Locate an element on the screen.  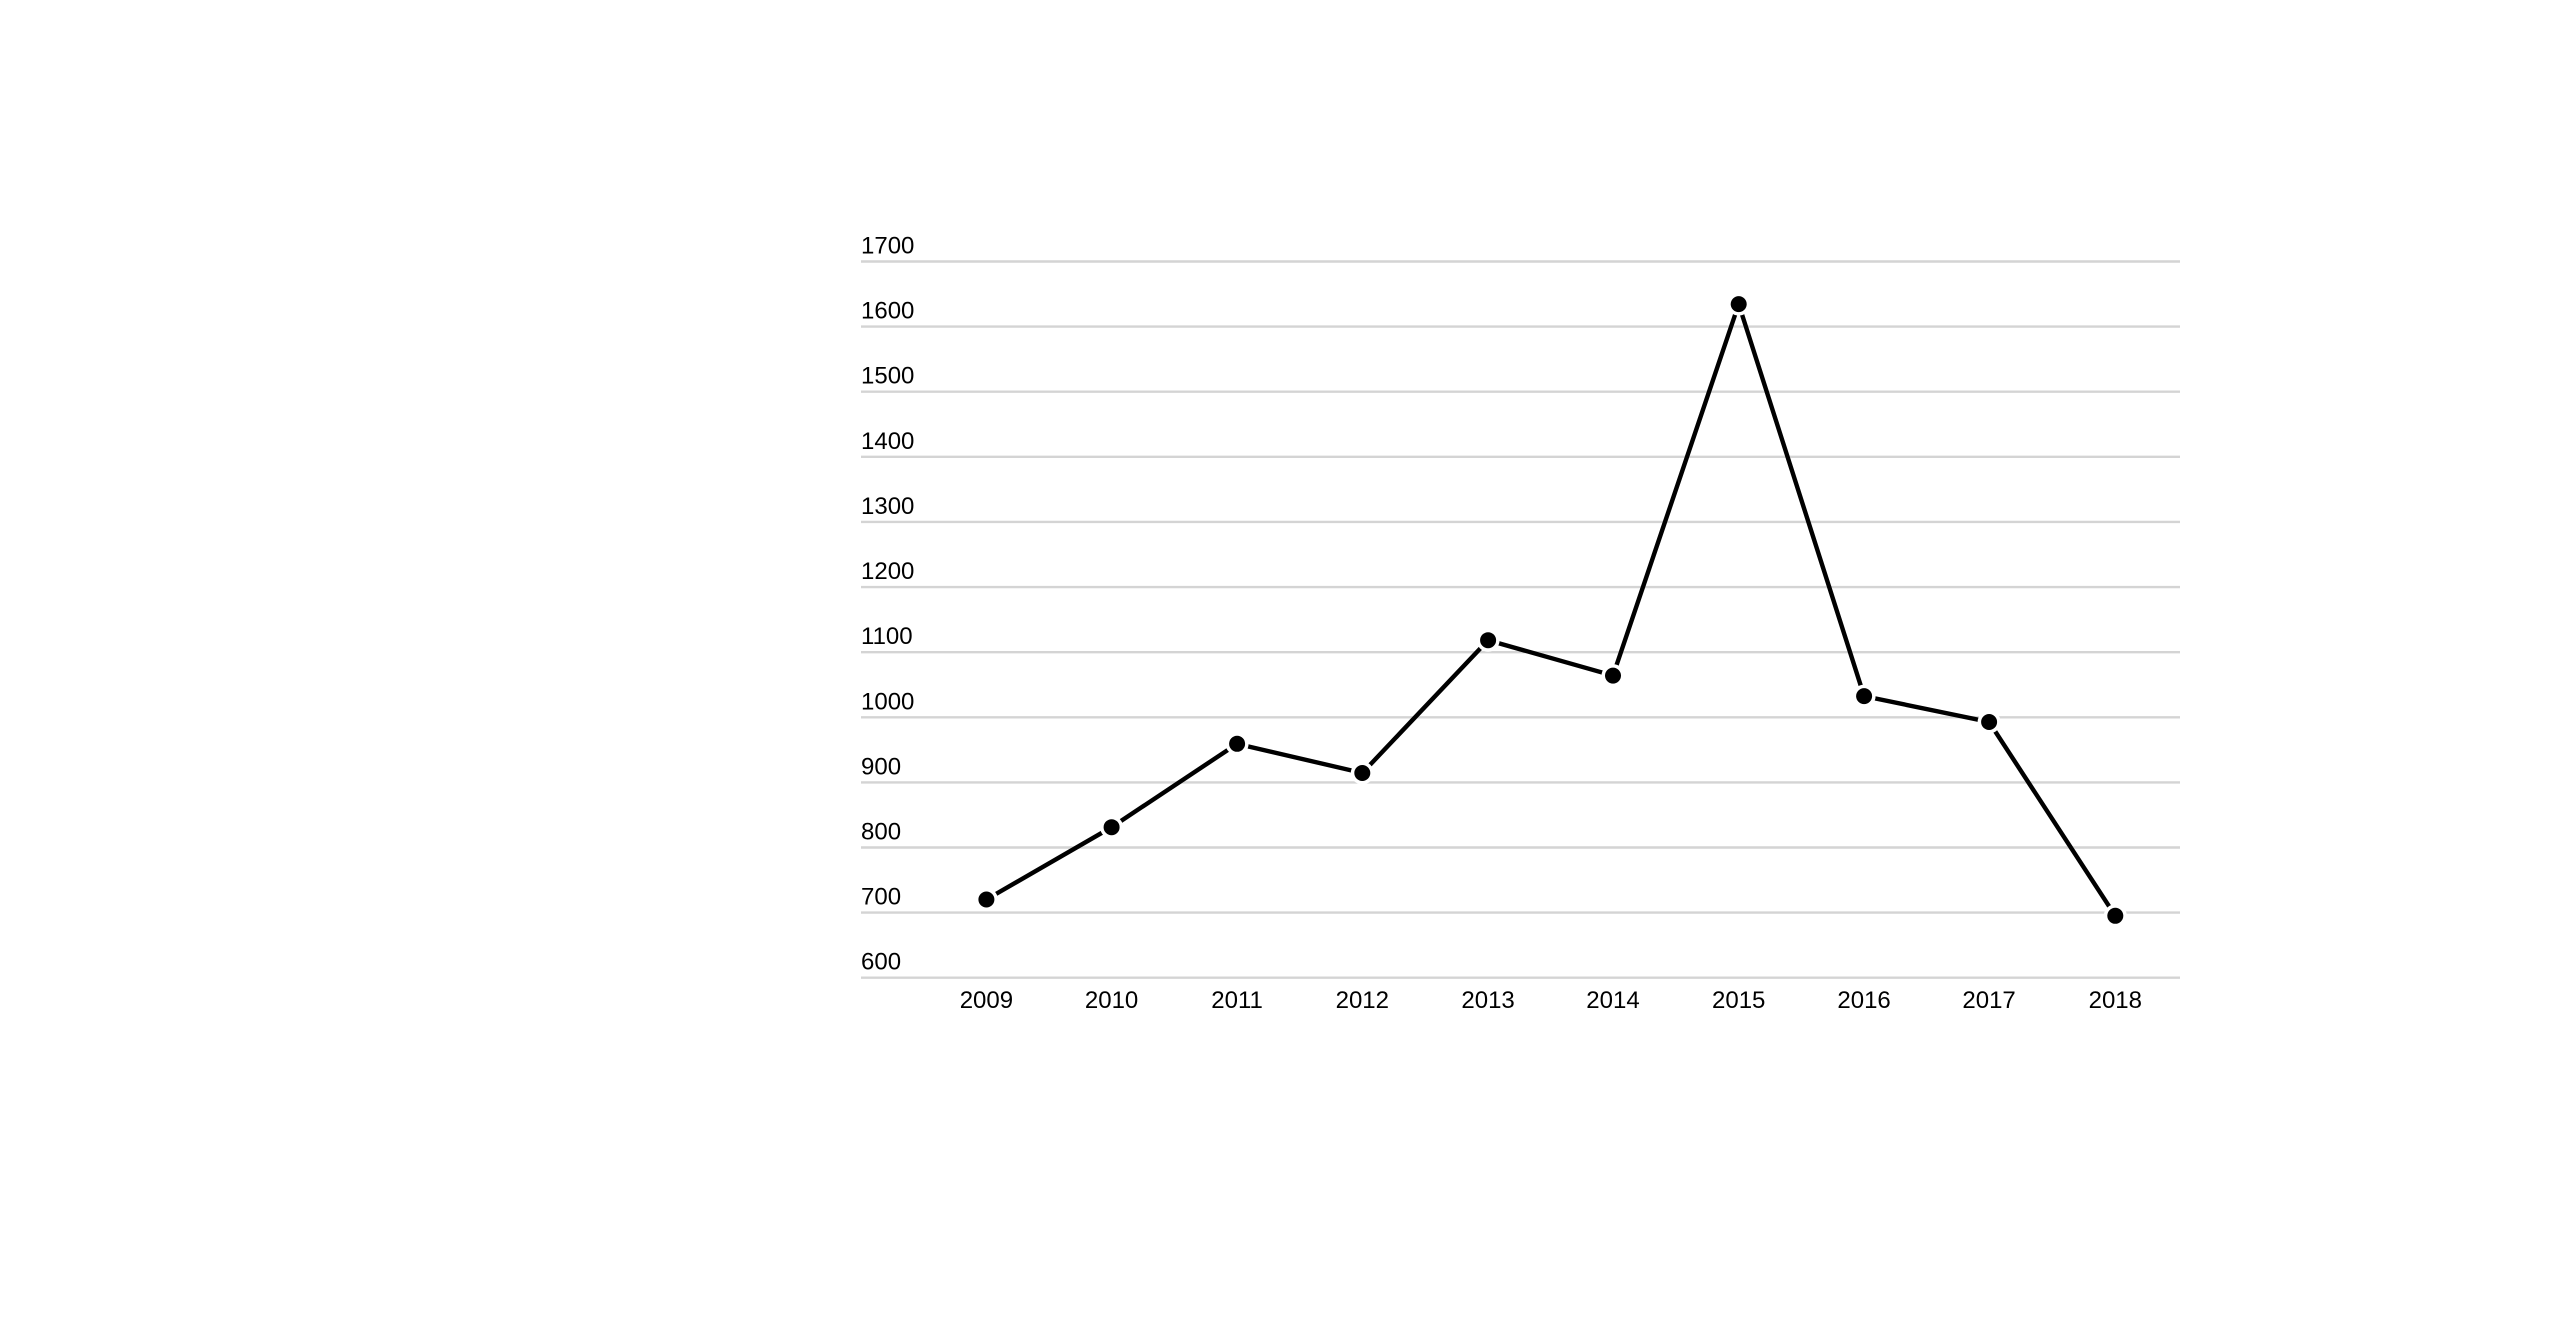
svg-text: 1300 is located at coordinates (887, 506).